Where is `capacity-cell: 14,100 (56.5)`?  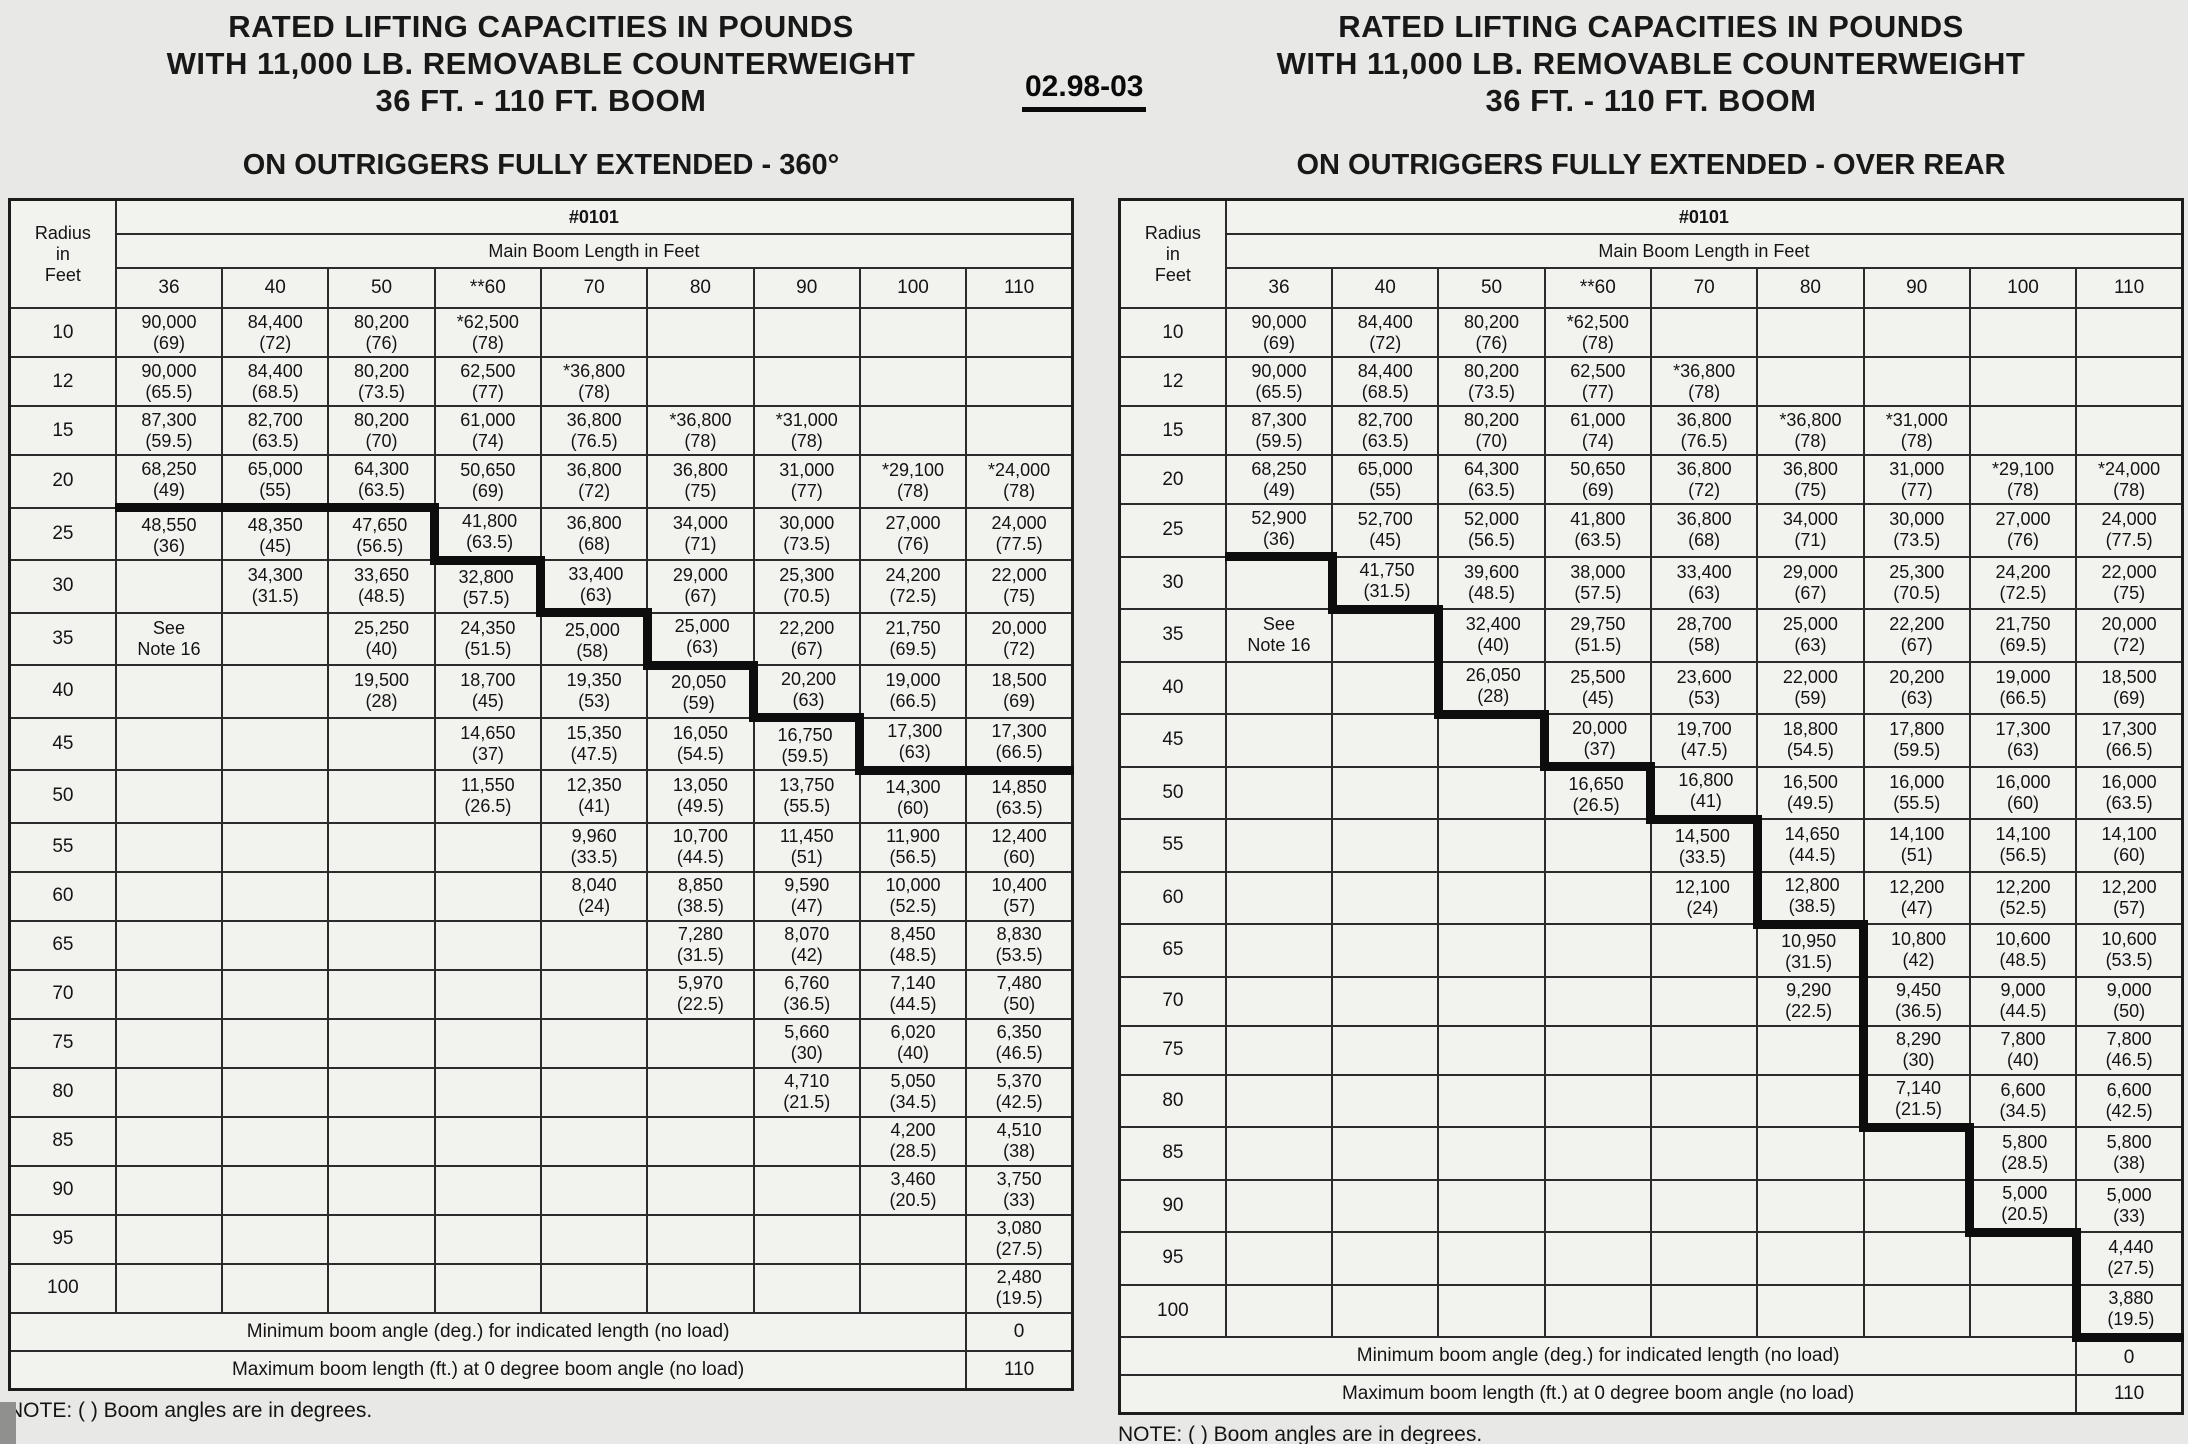
capacity-cell: 14,100 (56.5) is located at coordinates (2023, 845).